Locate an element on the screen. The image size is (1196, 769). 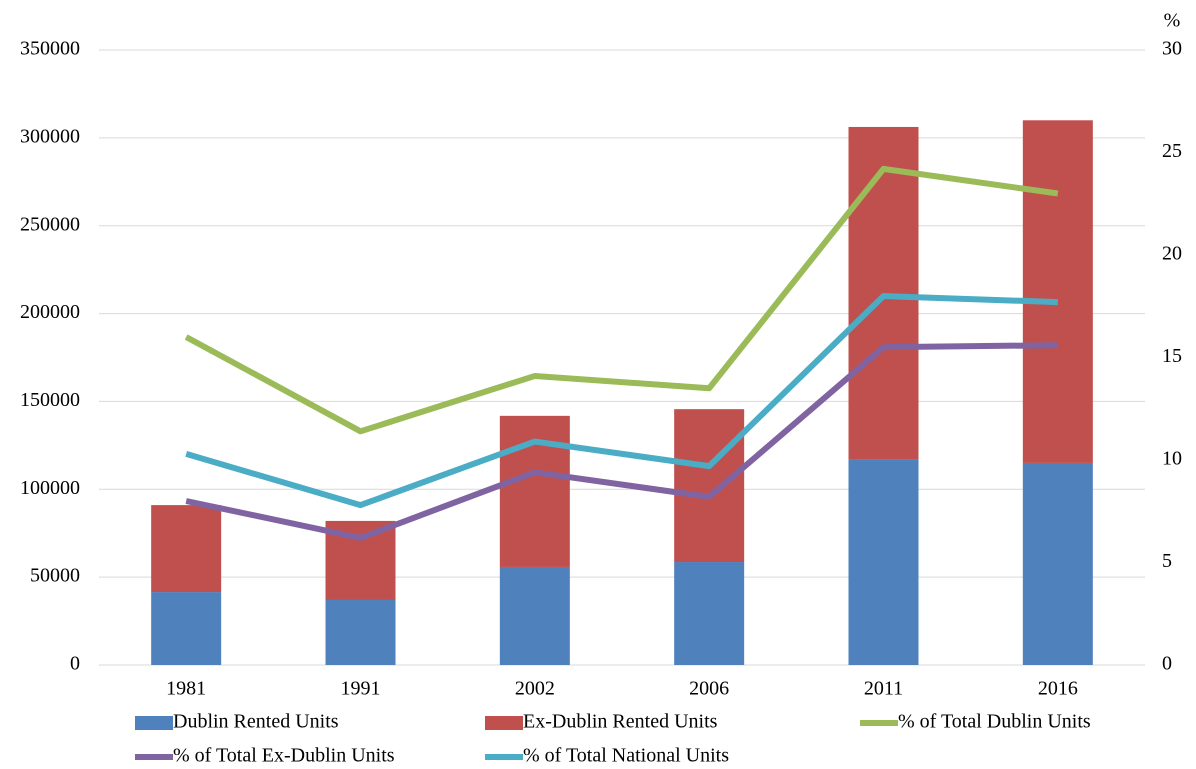
y-tick-label: 300000 is located at coordinates (50, 136).